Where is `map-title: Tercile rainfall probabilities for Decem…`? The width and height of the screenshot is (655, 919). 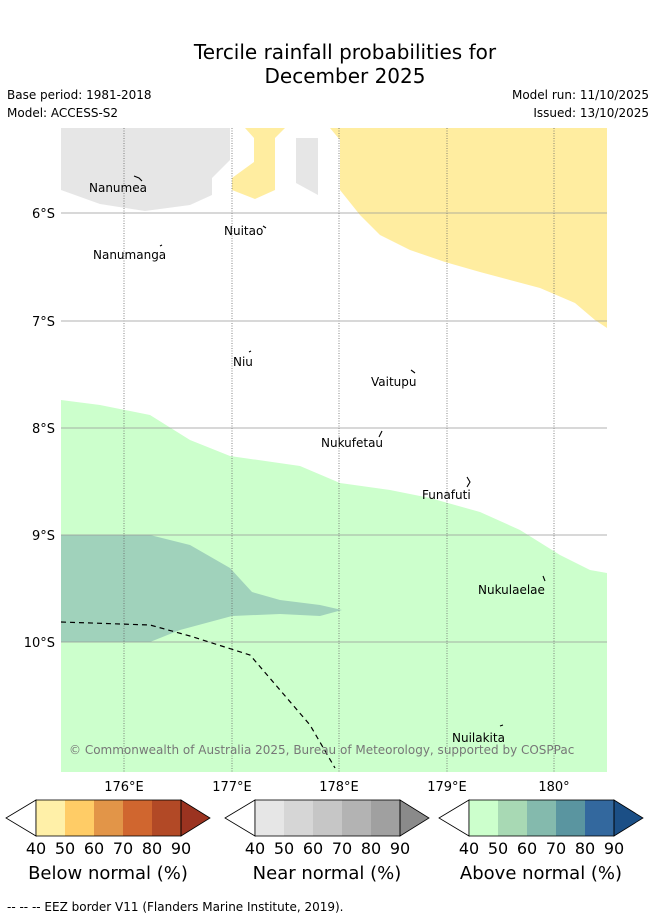
map-title: Tercile rainfall probabilities for Decem… is located at coordinates (327, 64).